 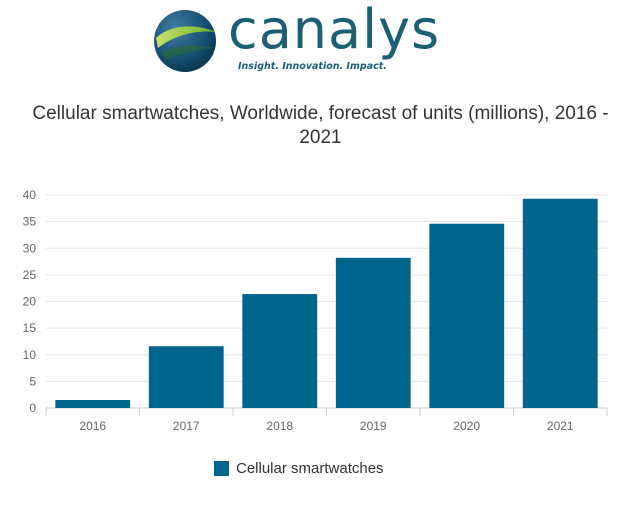 I want to click on y-tick-label: 15, so click(x=30, y=328).